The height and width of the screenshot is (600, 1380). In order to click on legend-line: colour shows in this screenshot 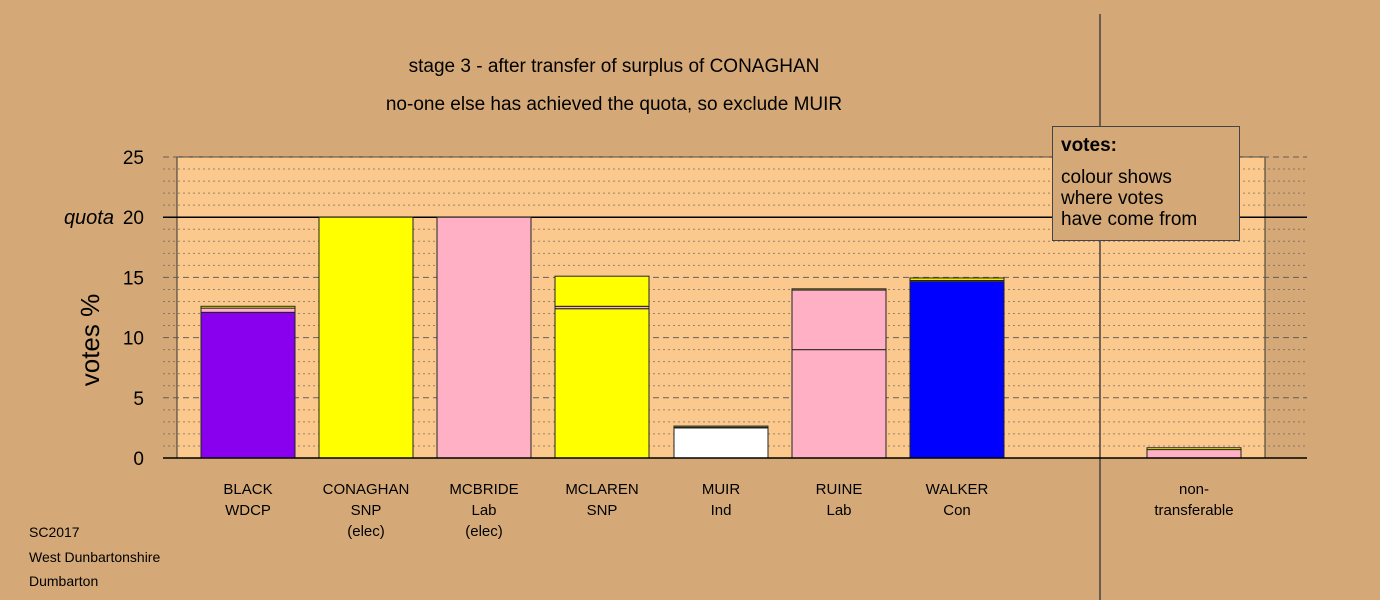, I will do `click(1116, 177)`.